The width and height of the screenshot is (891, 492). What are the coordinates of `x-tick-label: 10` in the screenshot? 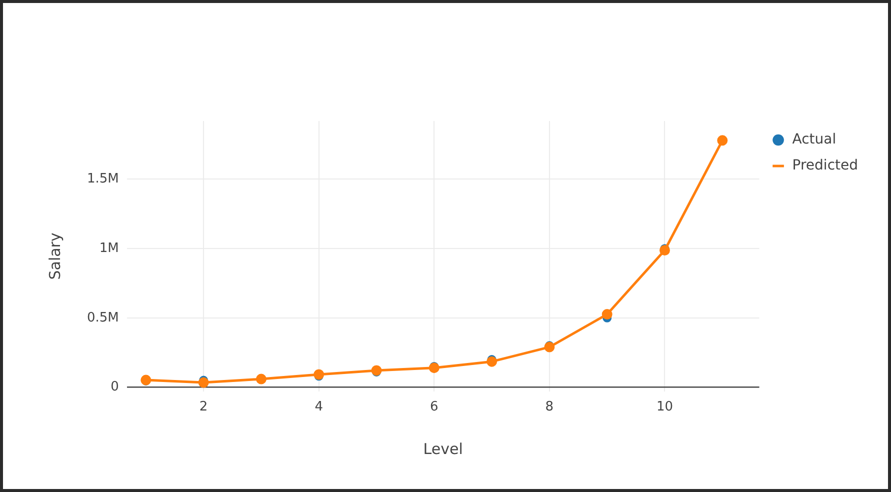 It's located at (665, 407).